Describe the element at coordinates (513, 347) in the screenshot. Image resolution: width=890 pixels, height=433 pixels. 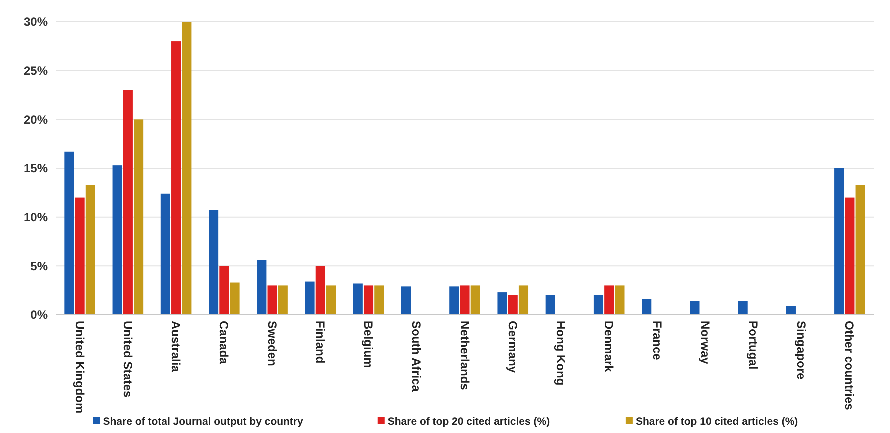
I see `x-tick-label: Germany` at that location.